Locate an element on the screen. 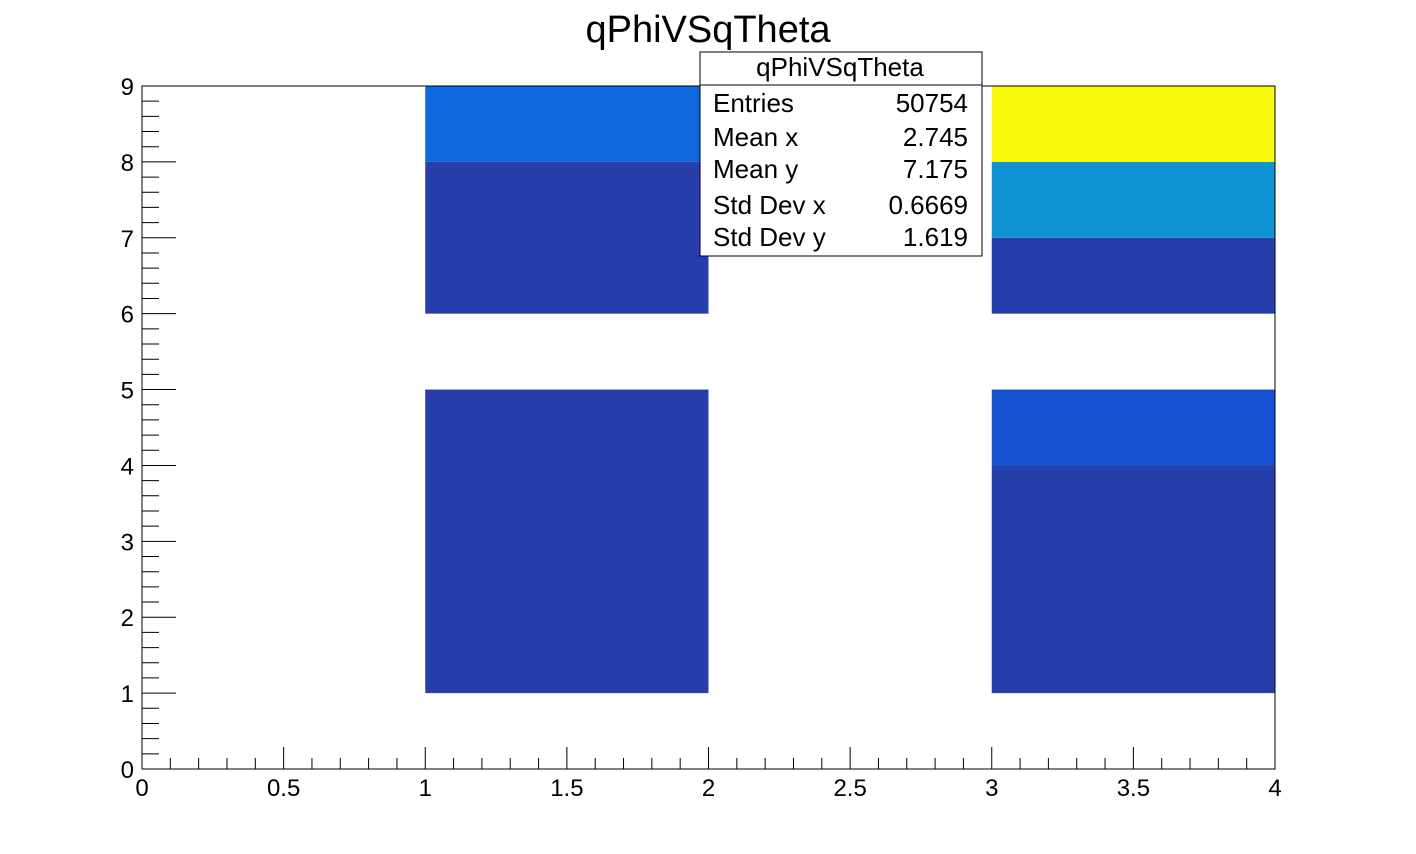 The image size is (1416, 854). x-tick-label: 3.5 is located at coordinates (1133, 788).